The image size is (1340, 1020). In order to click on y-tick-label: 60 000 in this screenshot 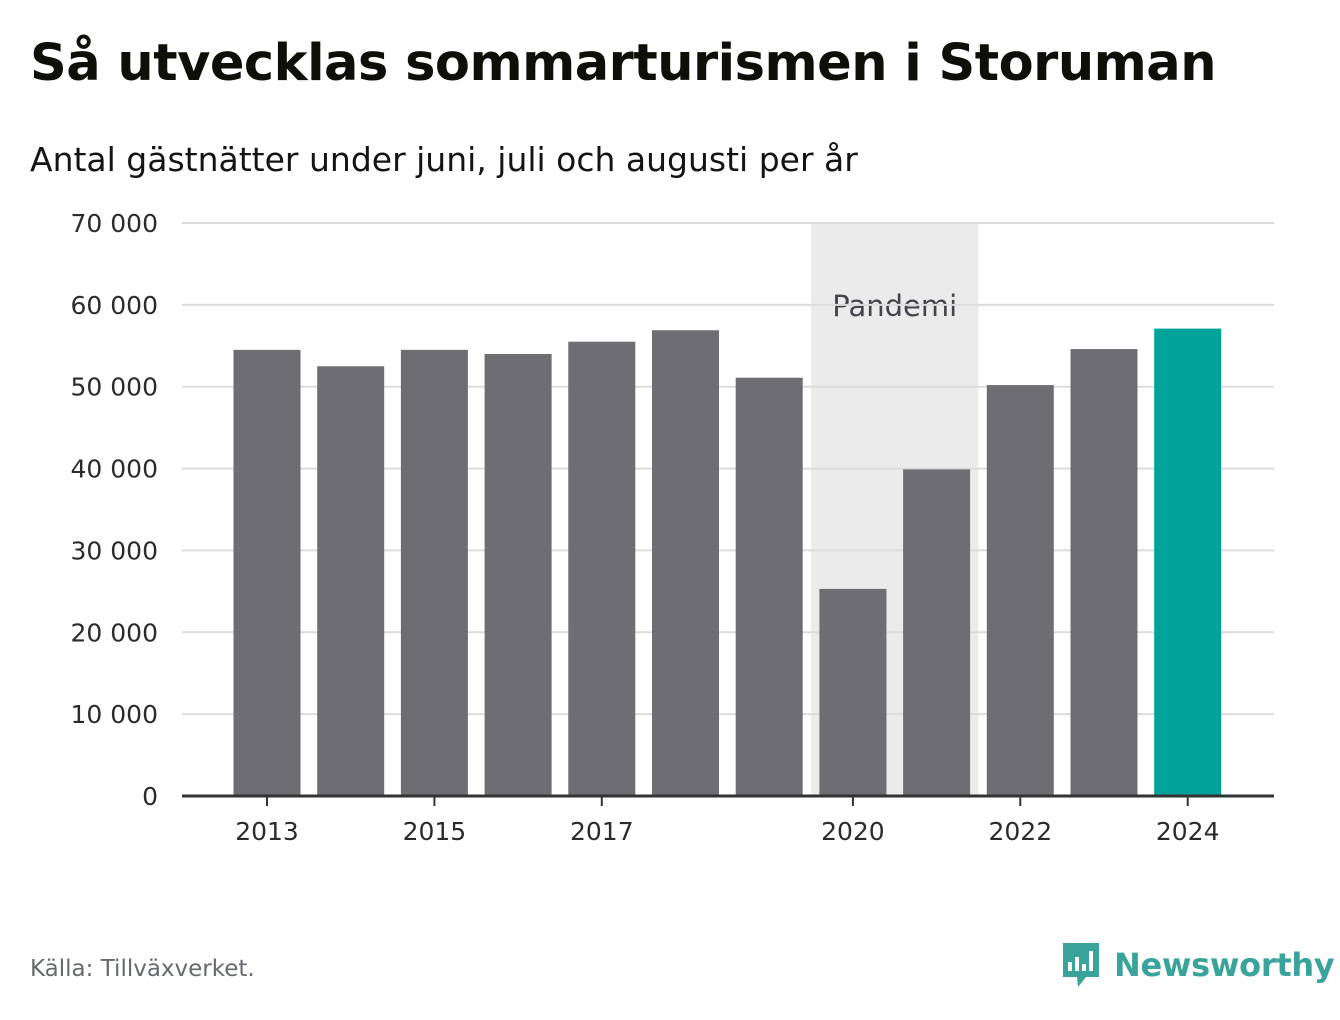, I will do `click(114, 305)`.